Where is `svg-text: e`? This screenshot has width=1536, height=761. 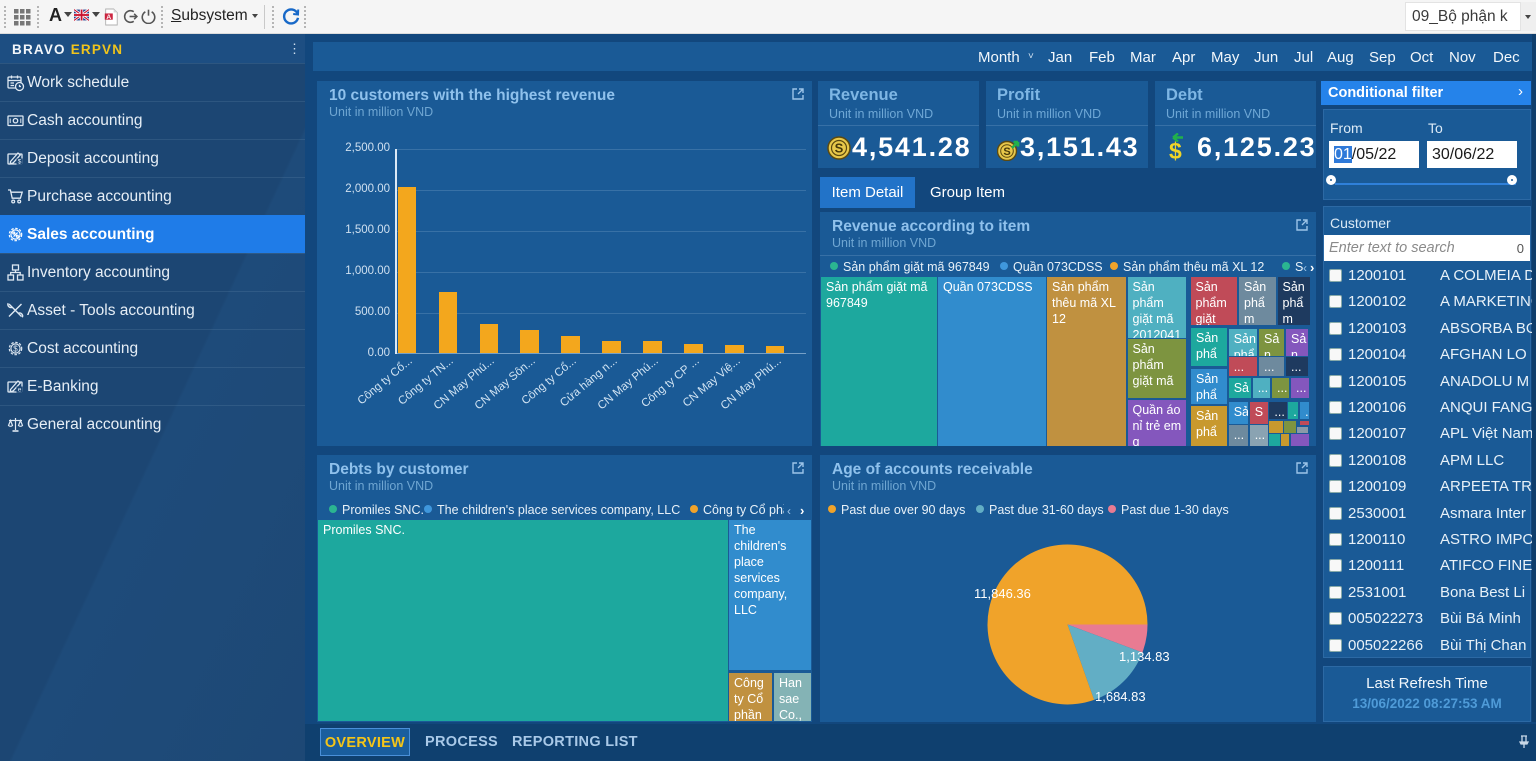
svg-text: e is located at coordinates (20, 390).